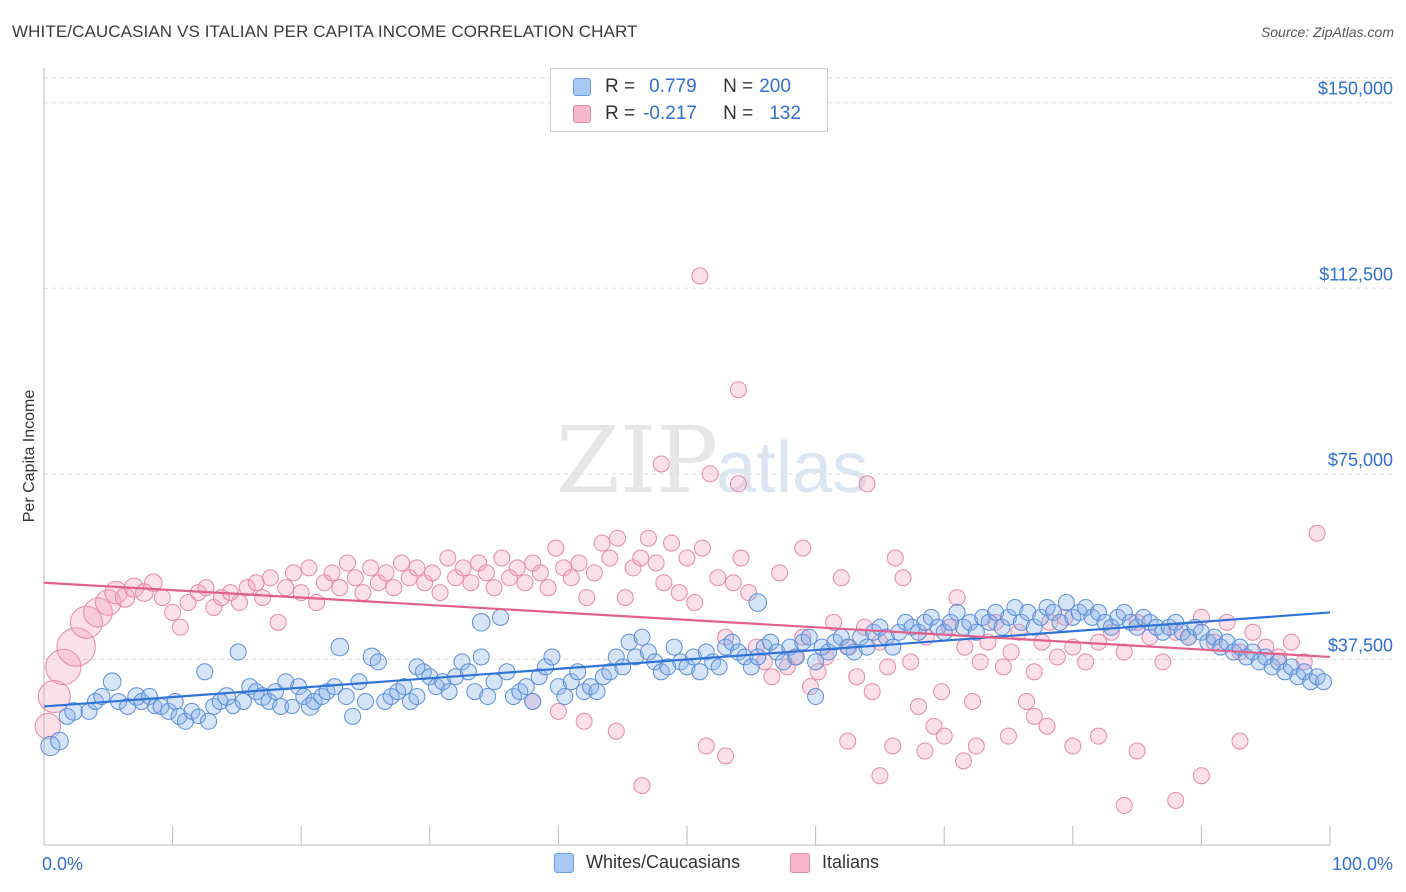  What do you see at coordinates (620, 86) in the screenshot?
I see `legend-r-label: R =` at bounding box center [620, 86].